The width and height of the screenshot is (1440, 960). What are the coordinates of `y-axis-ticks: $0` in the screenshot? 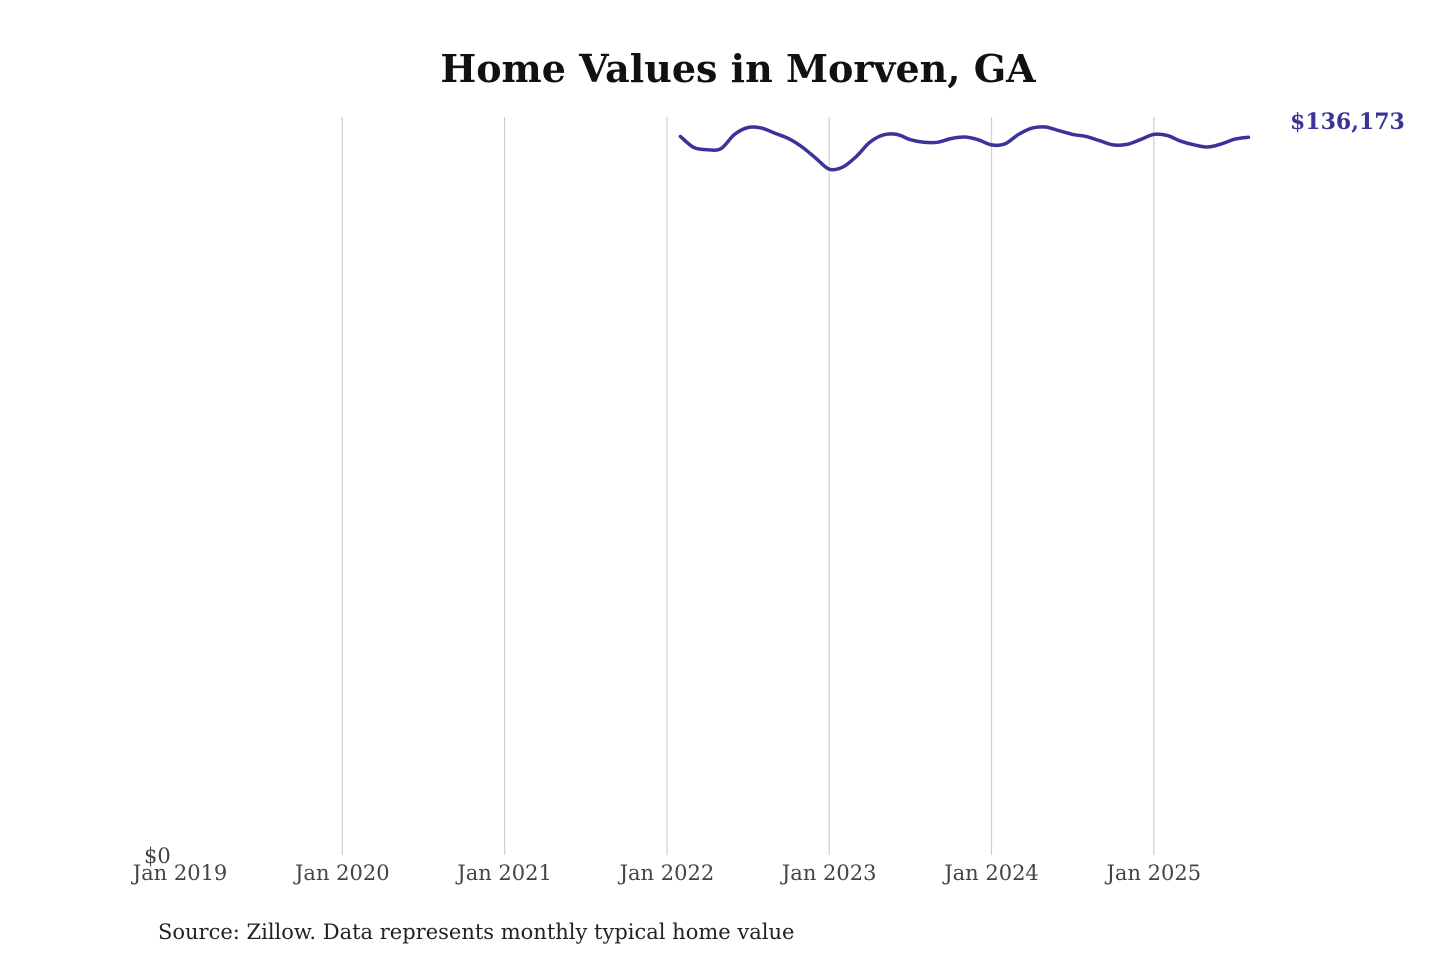 It's located at (157, 856).